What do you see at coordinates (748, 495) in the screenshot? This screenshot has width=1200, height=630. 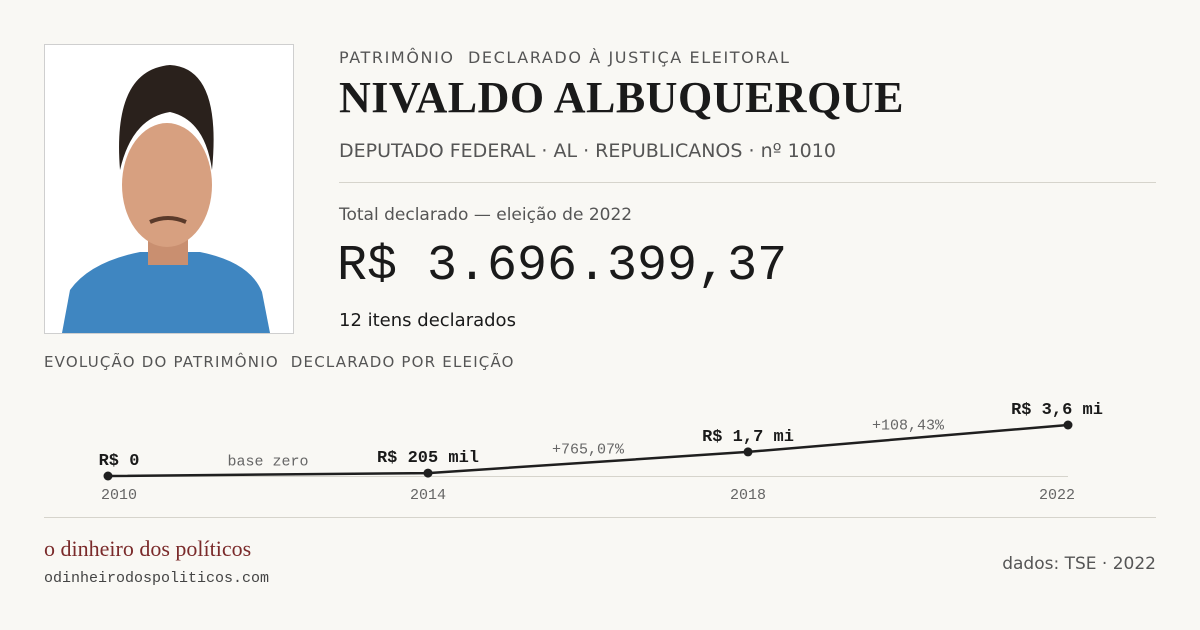 I see `x-tick-label: 2018` at bounding box center [748, 495].